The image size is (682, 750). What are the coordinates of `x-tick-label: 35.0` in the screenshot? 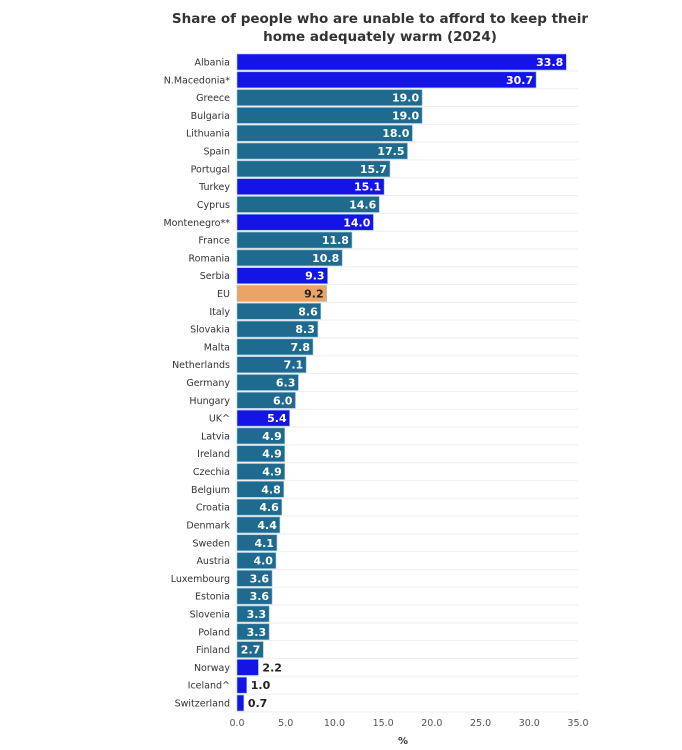 It's located at (577, 723).